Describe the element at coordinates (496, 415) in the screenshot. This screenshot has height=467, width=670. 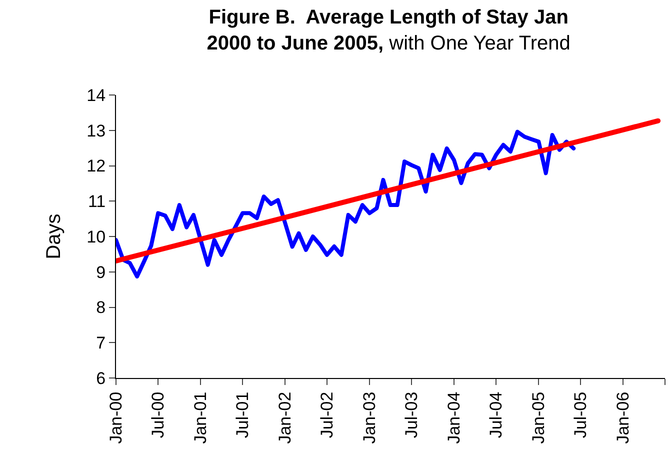
I see `x-tick-label: Jul-04` at that location.